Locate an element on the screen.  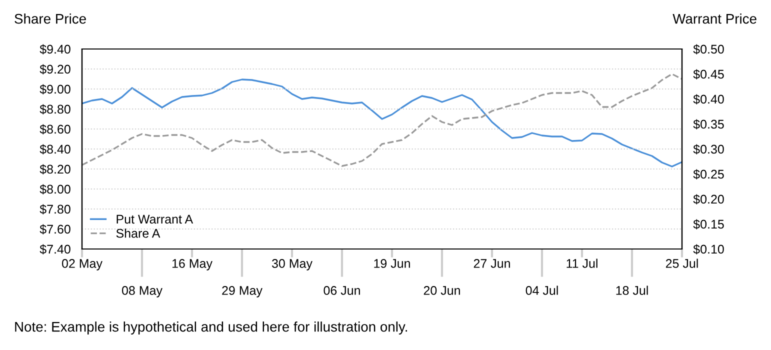
y-tick-label: $8.80 is located at coordinates (55, 109).